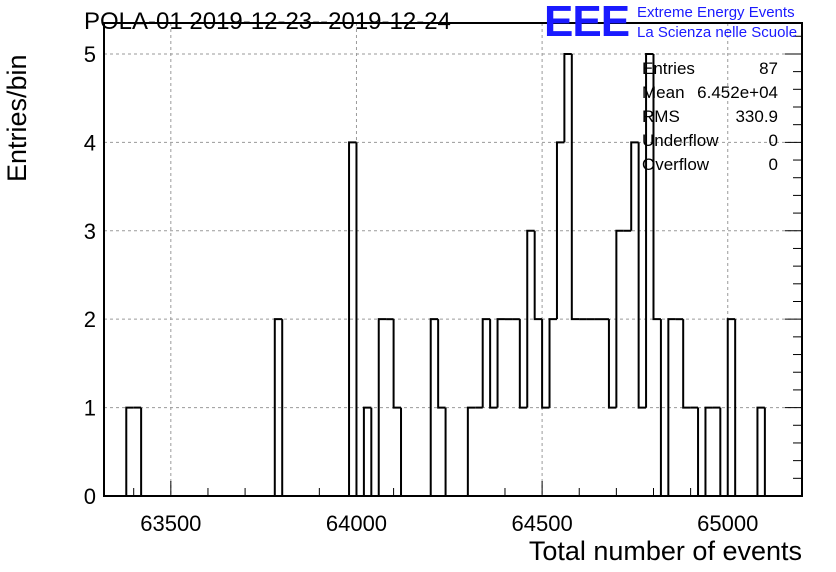  I want to click on y-tick-label: 3, so click(90, 231).